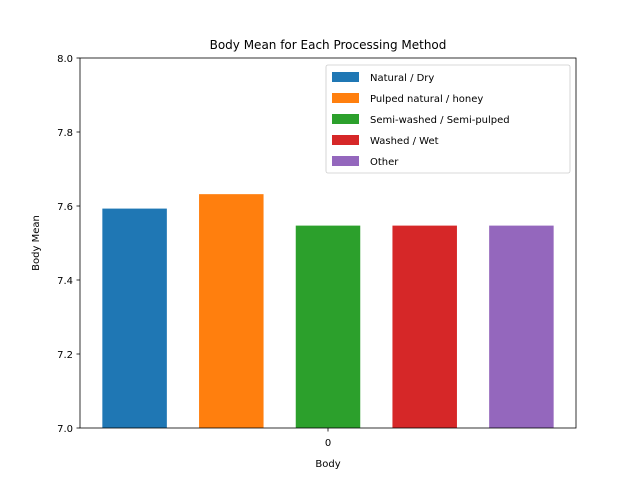  What do you see at coordinates (404, 141) in the screenshot?
I see `legend-label: Washed / Wet` at bounding box center [404, 141].